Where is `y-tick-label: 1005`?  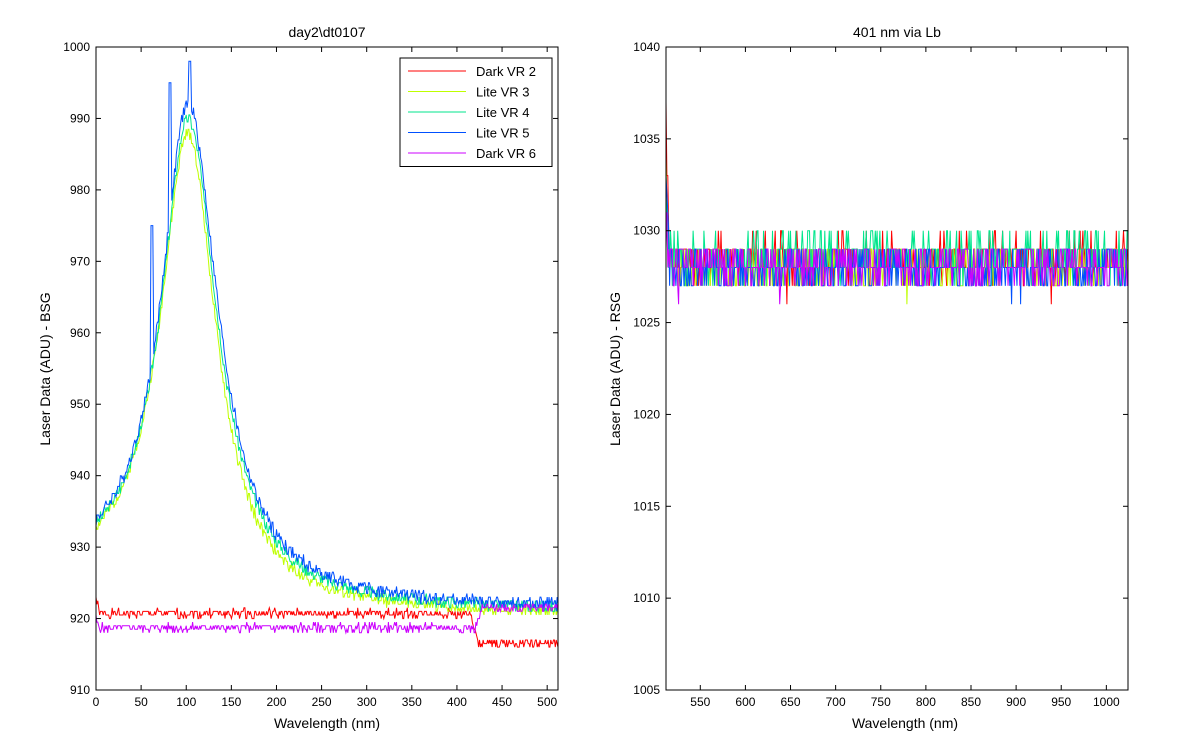
y-tick-label: 1005 is located at coordinates (646, 690).